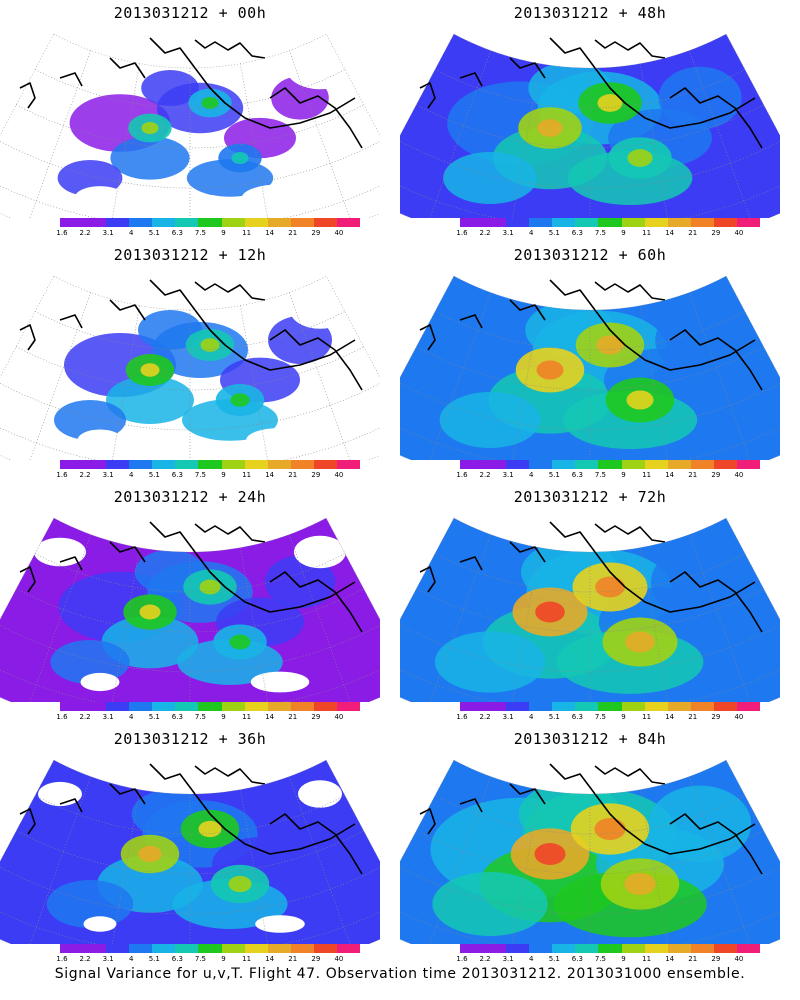  I want to click on colorbar-tick-label: 6.3, so click(177, 475).